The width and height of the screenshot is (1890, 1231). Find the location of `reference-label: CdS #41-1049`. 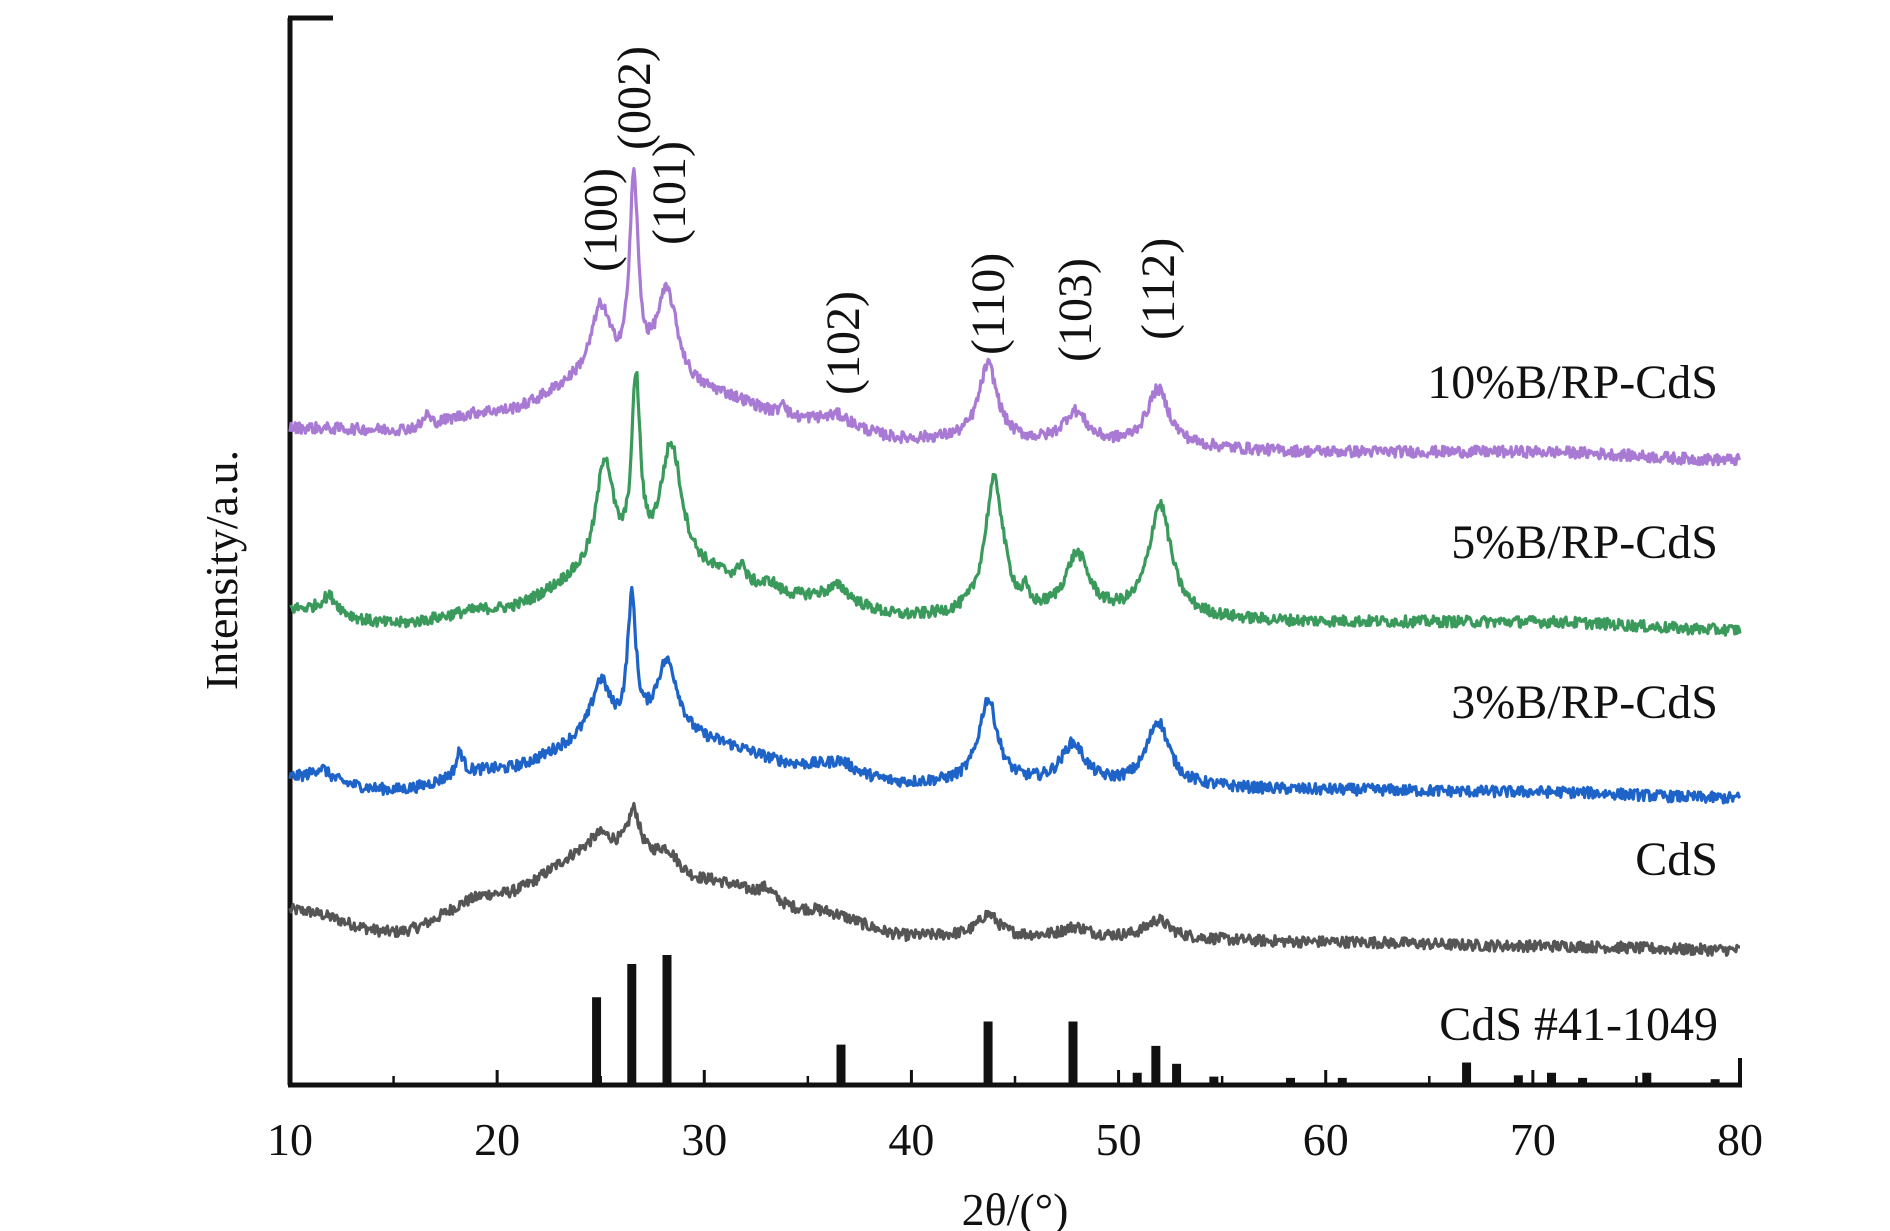

reference-label: CdS #41-1049 is located at coordinates (1578, 1024).